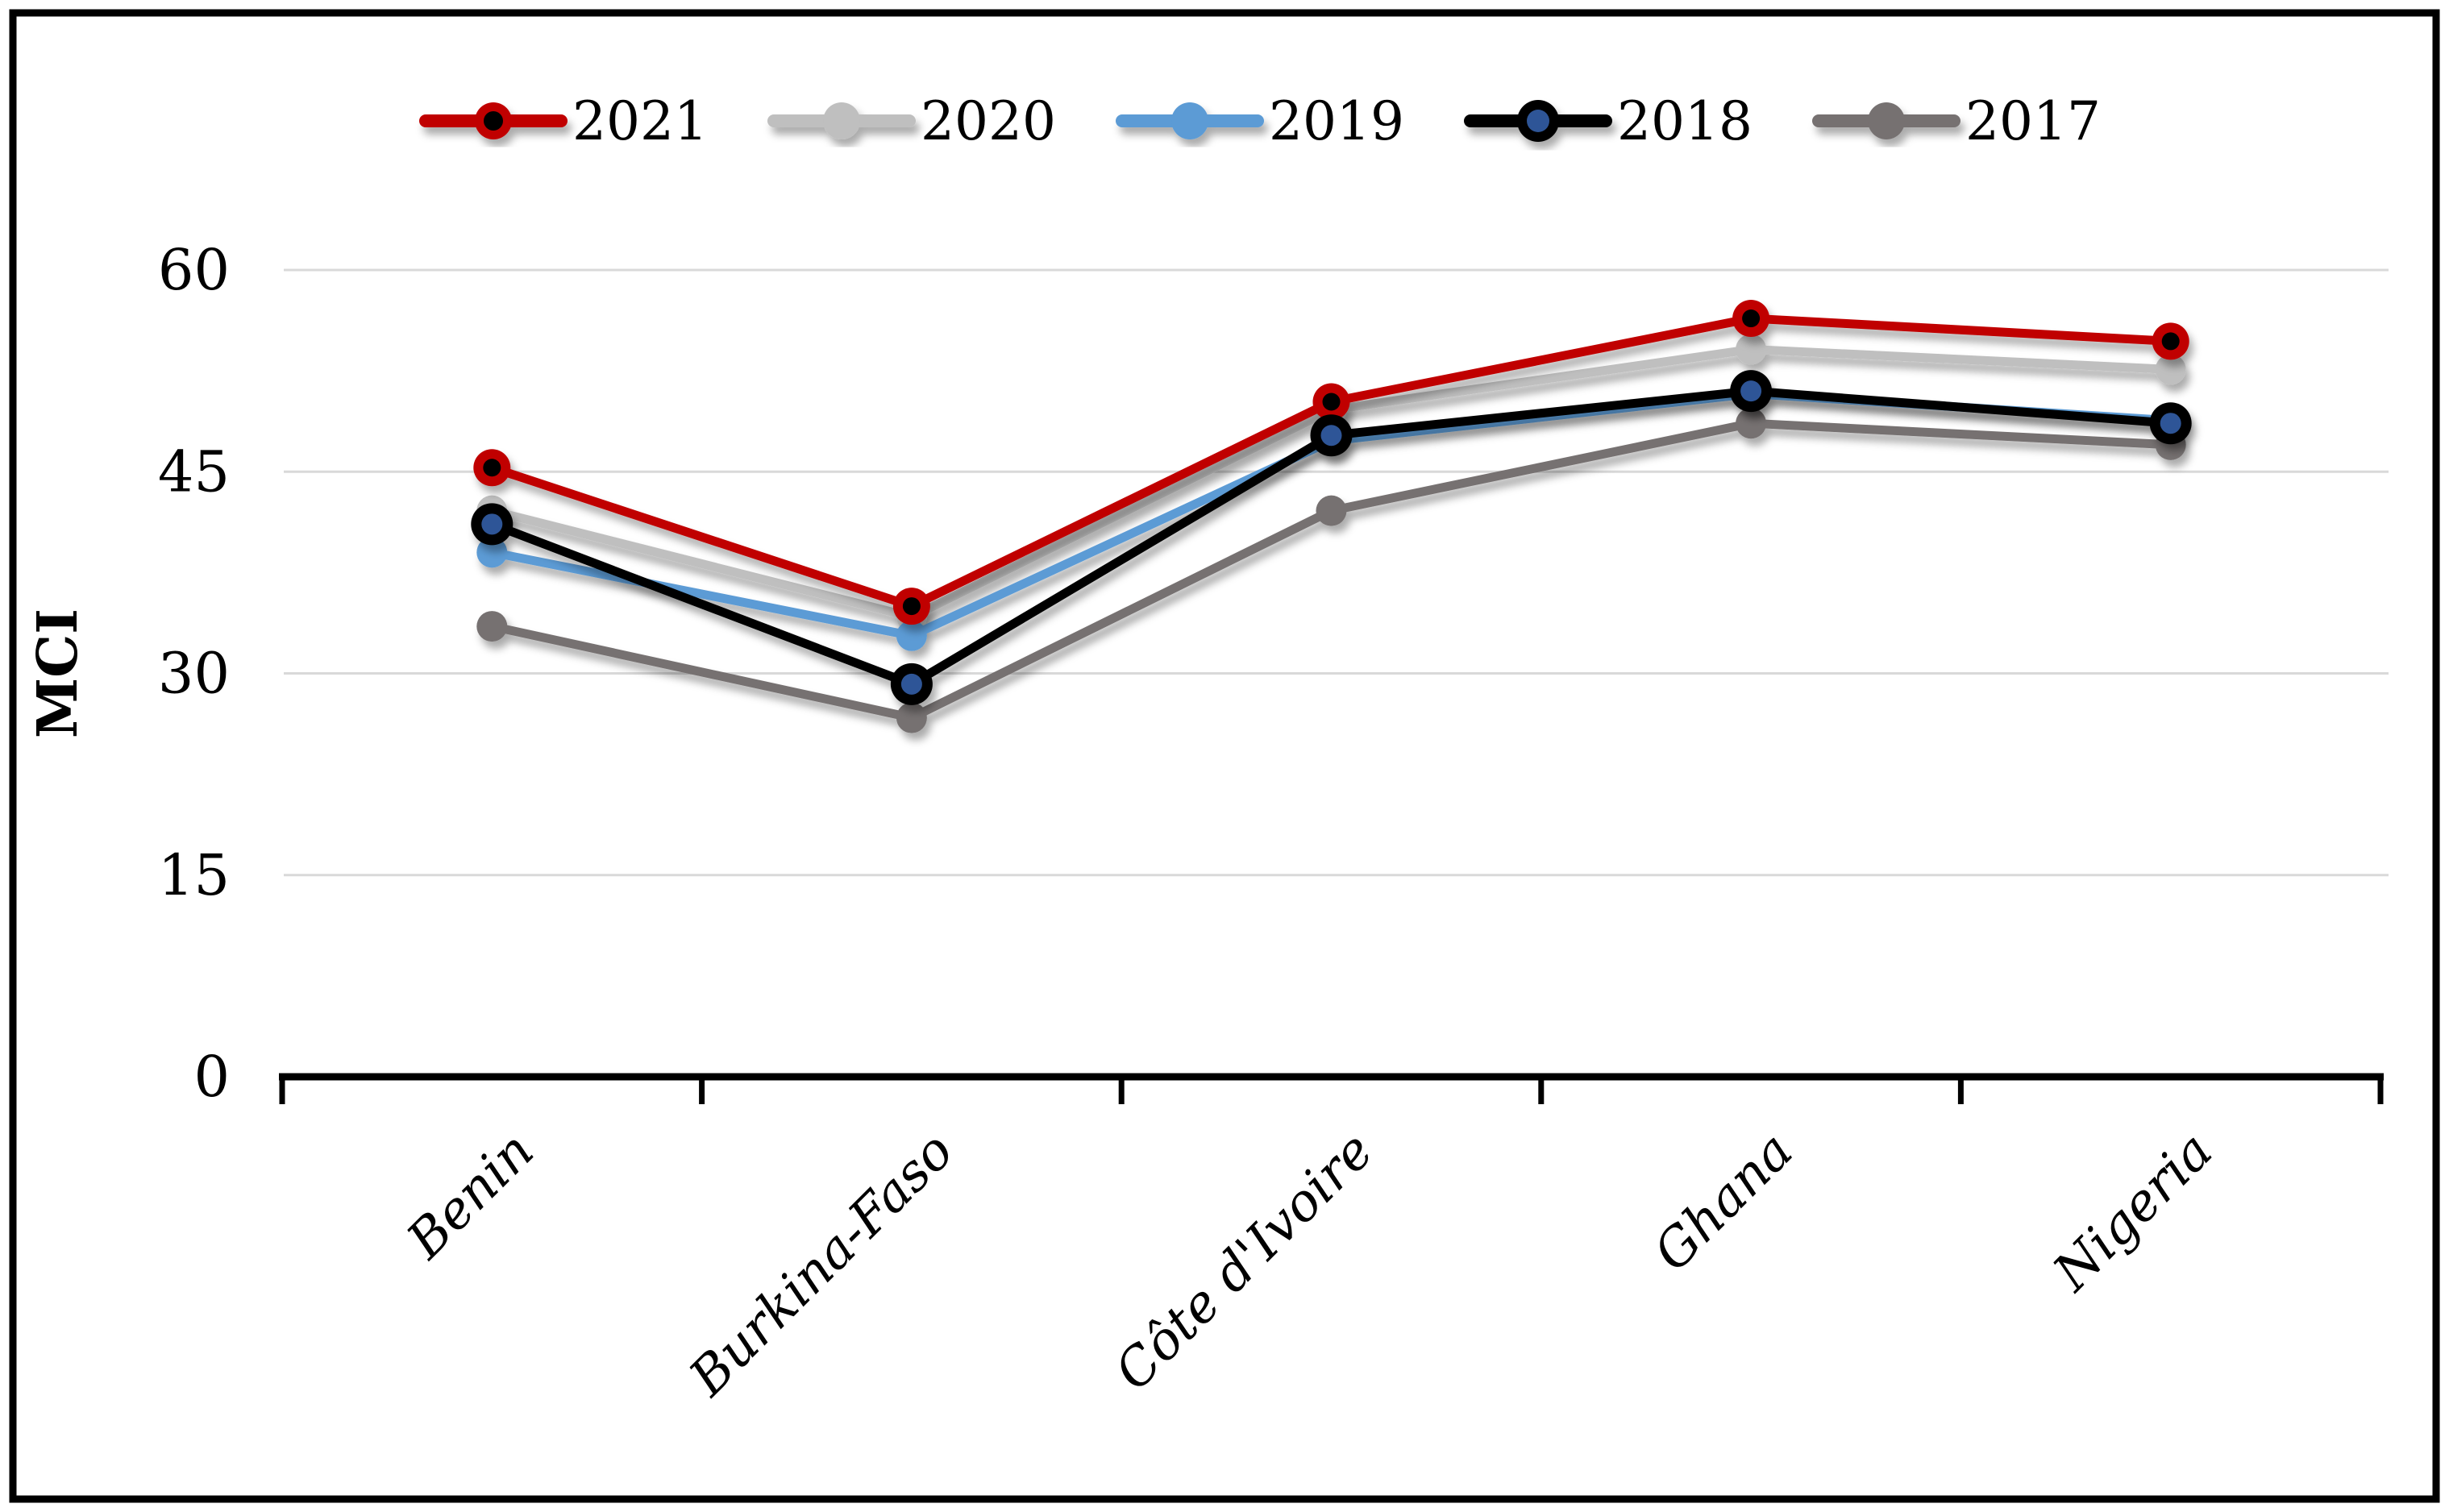 The image size is (2449, 1512). What do you see at coordinates (1331, 1088) in the screenshot?
I see `x-axis` at bounding box center [1331, 1088].